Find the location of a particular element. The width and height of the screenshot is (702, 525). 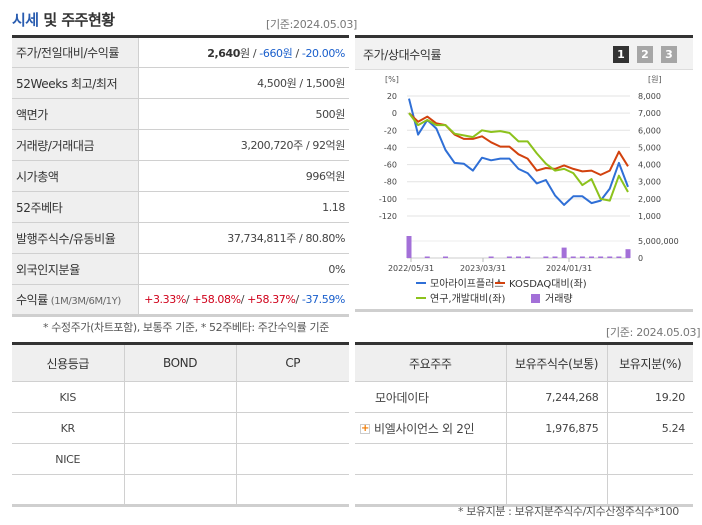

section-title: 시세 및 주주현황 is located at coordinates (63, 19).